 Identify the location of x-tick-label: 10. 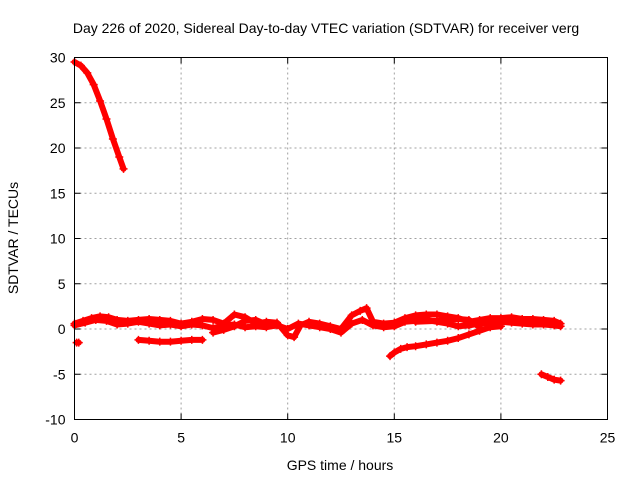
(288, 438).